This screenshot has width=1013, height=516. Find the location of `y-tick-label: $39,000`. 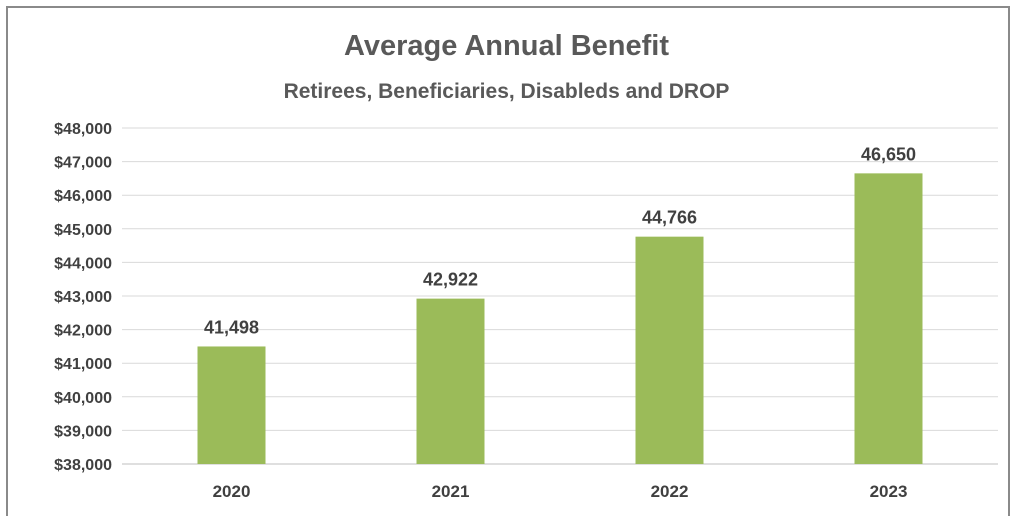

y-tick-label: $39,000 is located at coordinates (83, 431).